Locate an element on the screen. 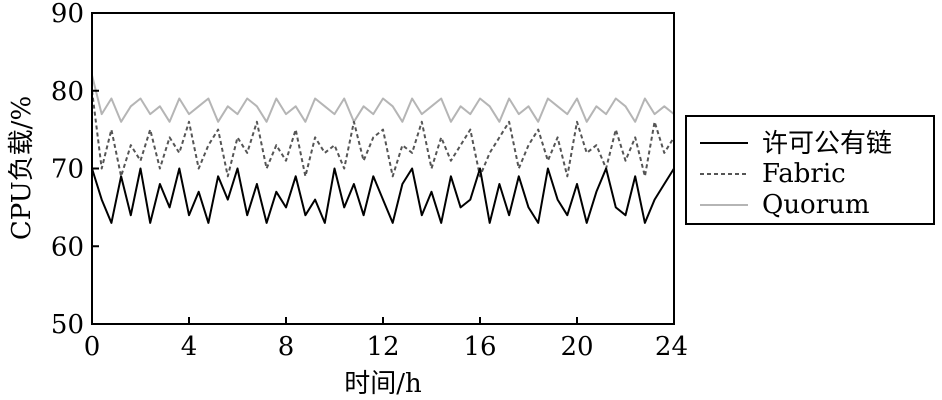  x-axis: 0 4 8 12 16 20 24 is located at coordinates (386, 339).